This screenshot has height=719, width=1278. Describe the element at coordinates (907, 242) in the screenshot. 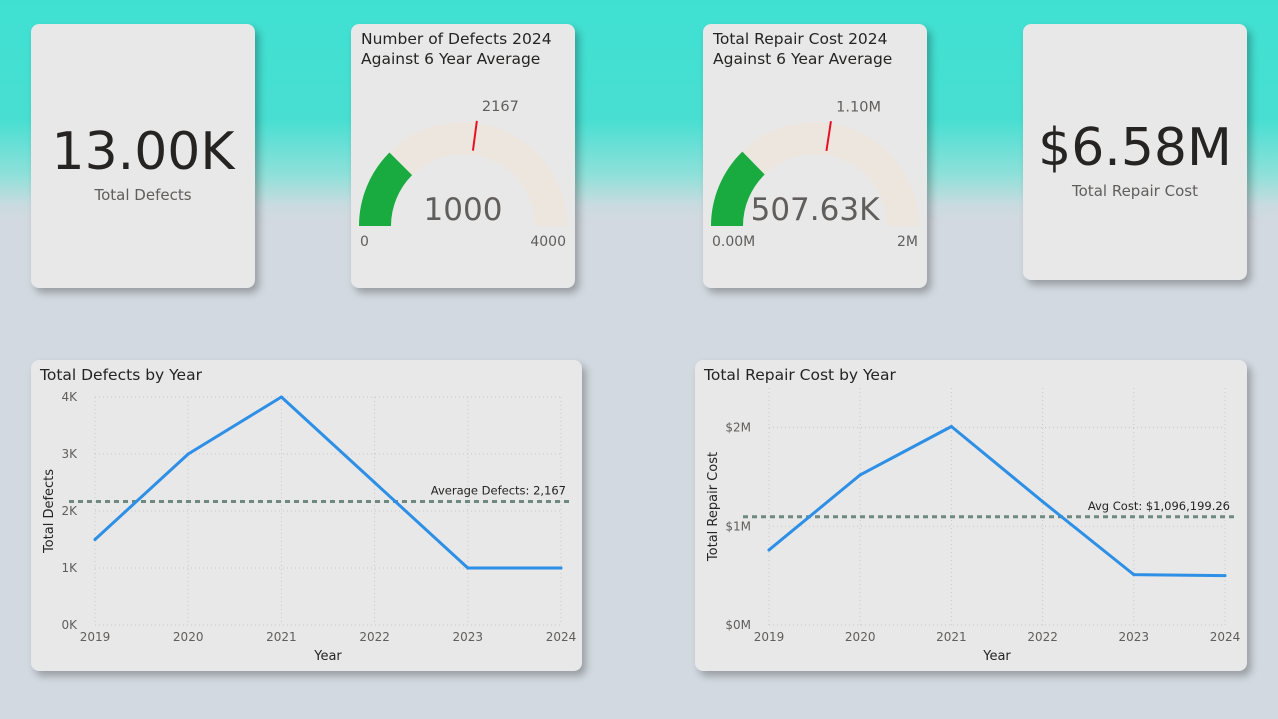

I see `gauge-max-label: 2M` at that location.